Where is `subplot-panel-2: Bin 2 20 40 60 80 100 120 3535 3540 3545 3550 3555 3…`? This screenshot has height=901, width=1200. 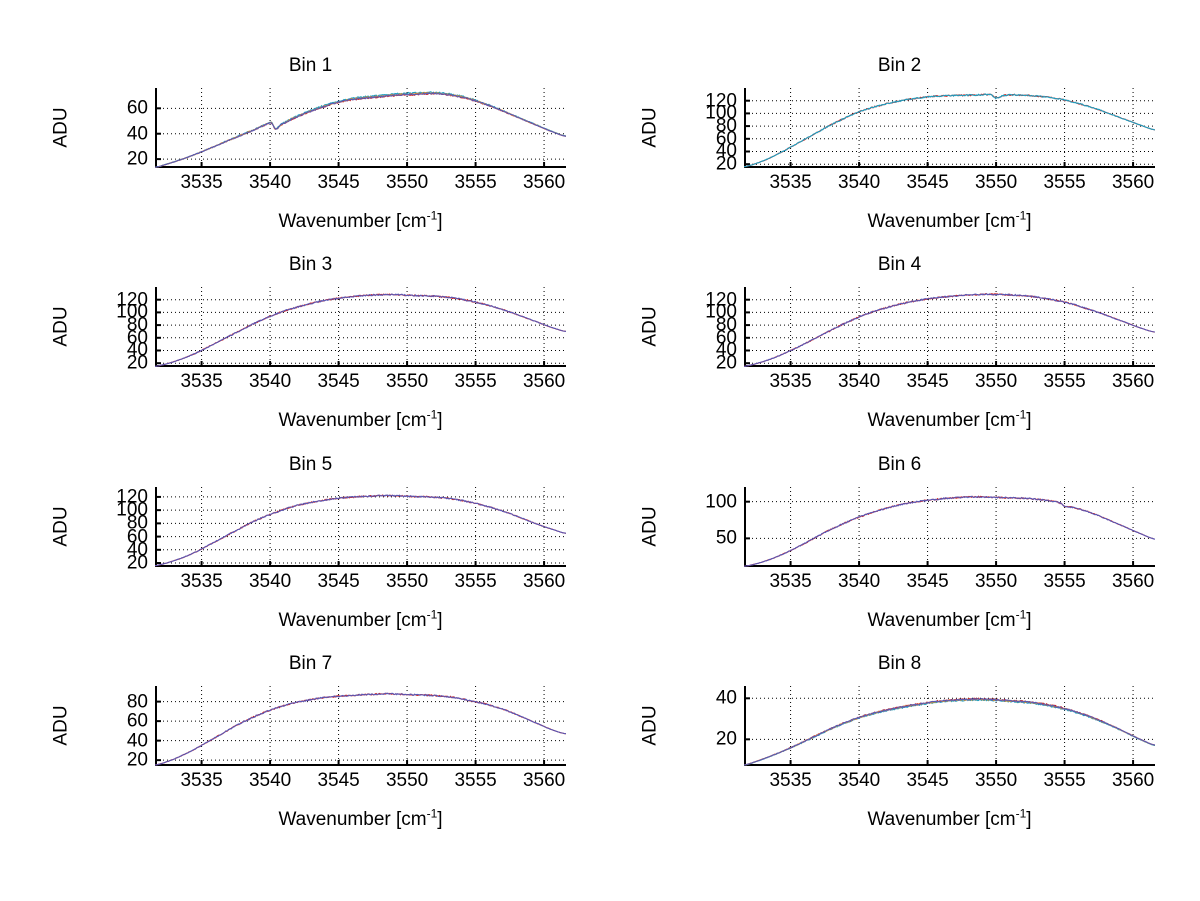 subplot-panel-2: Bin 2 20 40 60 80 100 120 3535 3540 3545 3550 3555 3… is located at coordinates (899, 154).